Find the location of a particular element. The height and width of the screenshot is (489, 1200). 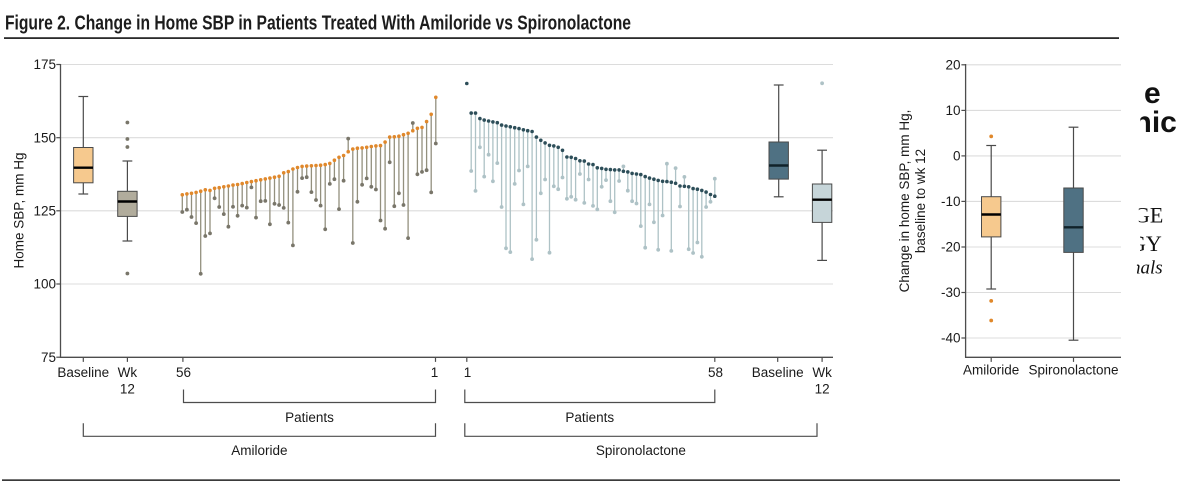

svg-text: GE is located at coordinates (1148, 215).